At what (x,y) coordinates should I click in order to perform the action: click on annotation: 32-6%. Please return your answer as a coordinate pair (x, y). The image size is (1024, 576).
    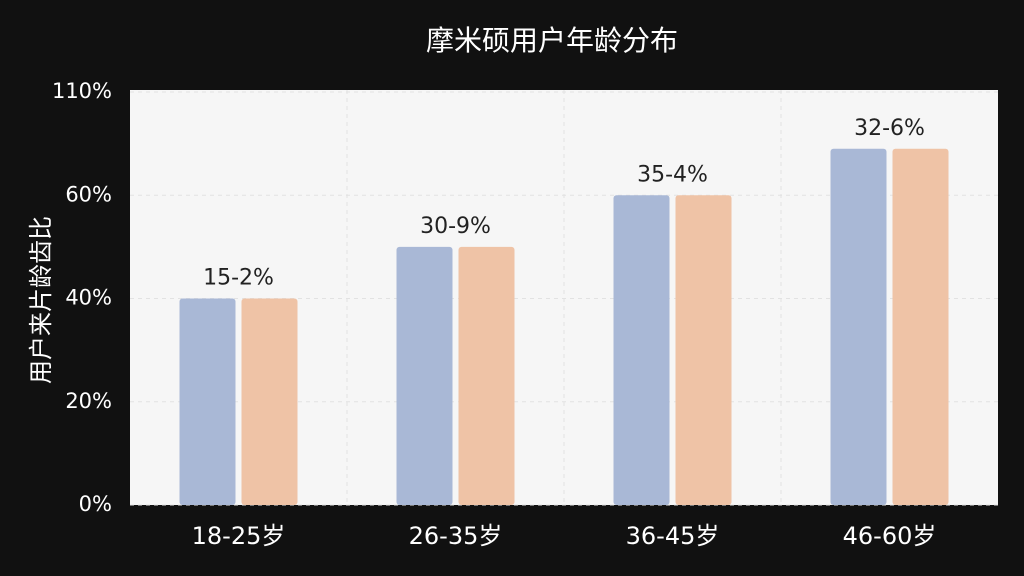
    Looking at the image, I should click on (889, 128).